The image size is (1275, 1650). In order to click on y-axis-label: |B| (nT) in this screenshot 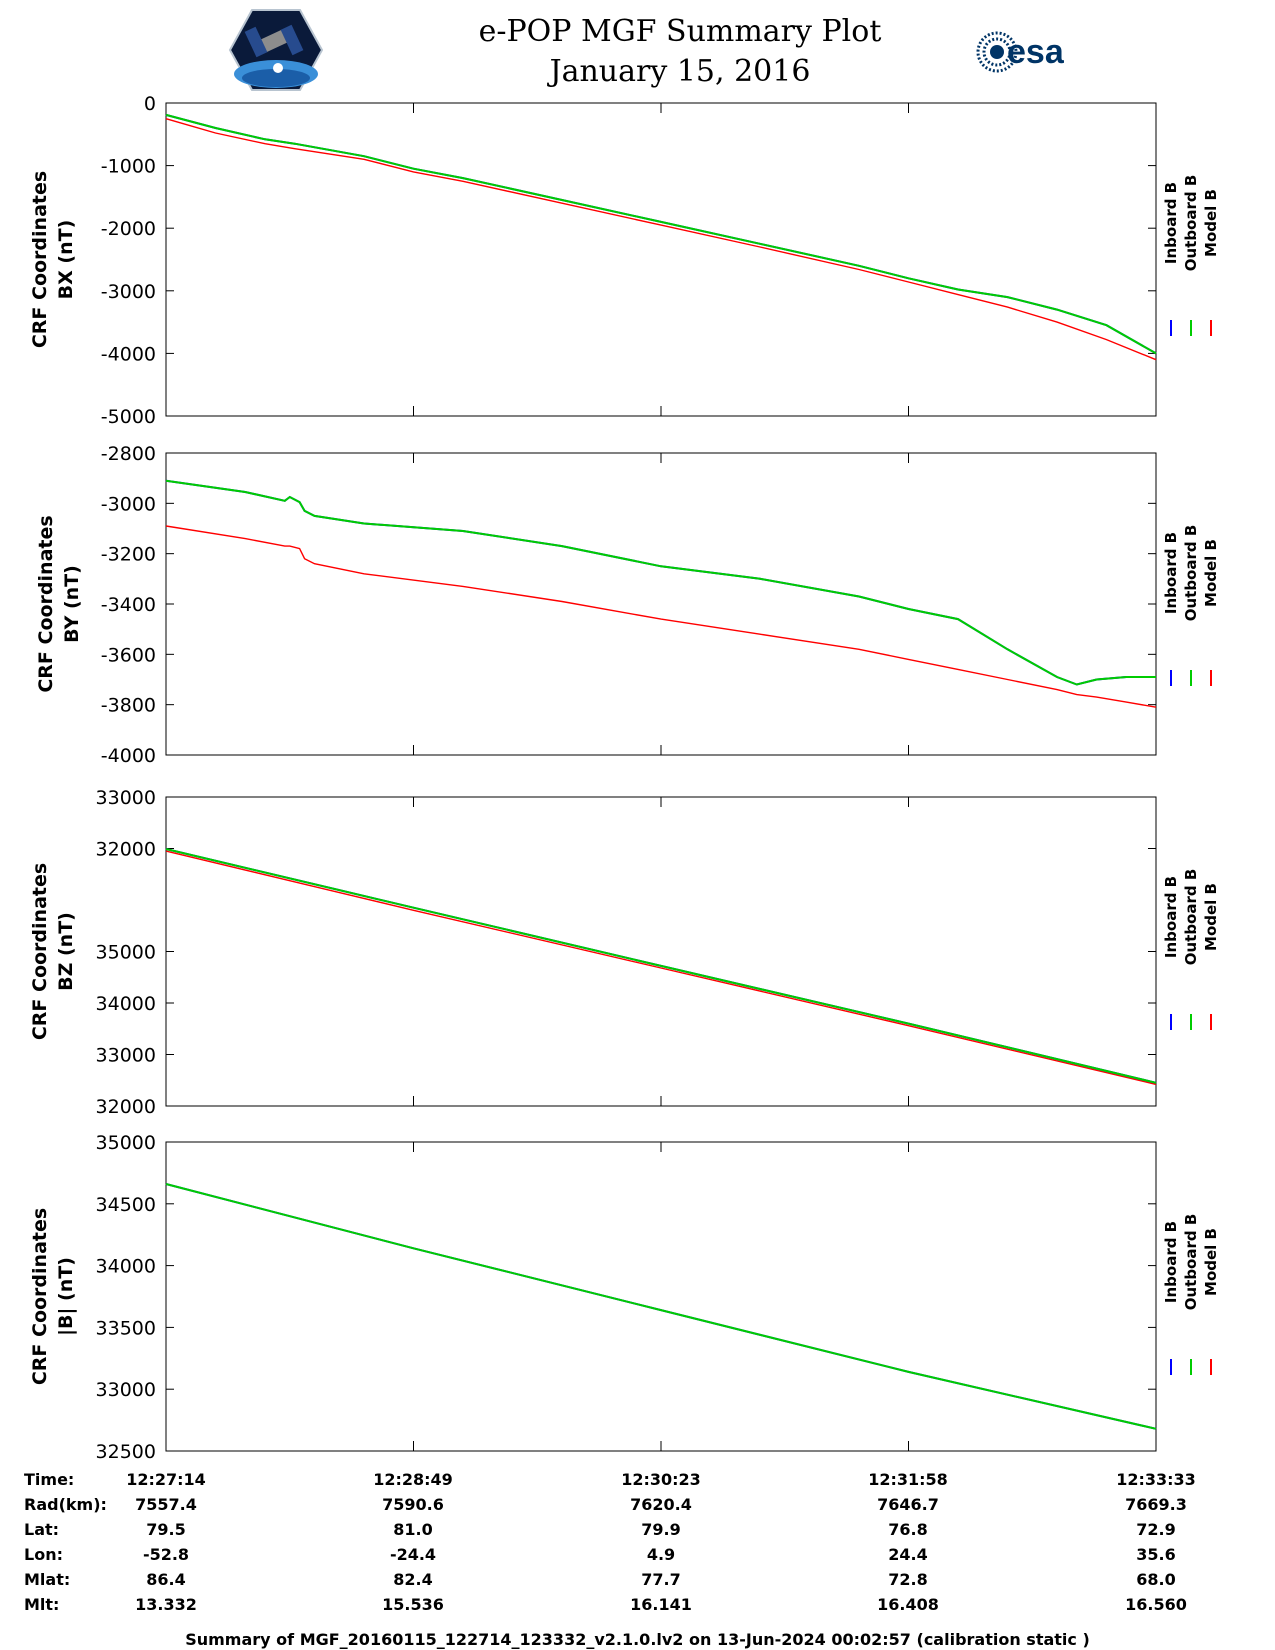, I will do `click(66, 1296)`.